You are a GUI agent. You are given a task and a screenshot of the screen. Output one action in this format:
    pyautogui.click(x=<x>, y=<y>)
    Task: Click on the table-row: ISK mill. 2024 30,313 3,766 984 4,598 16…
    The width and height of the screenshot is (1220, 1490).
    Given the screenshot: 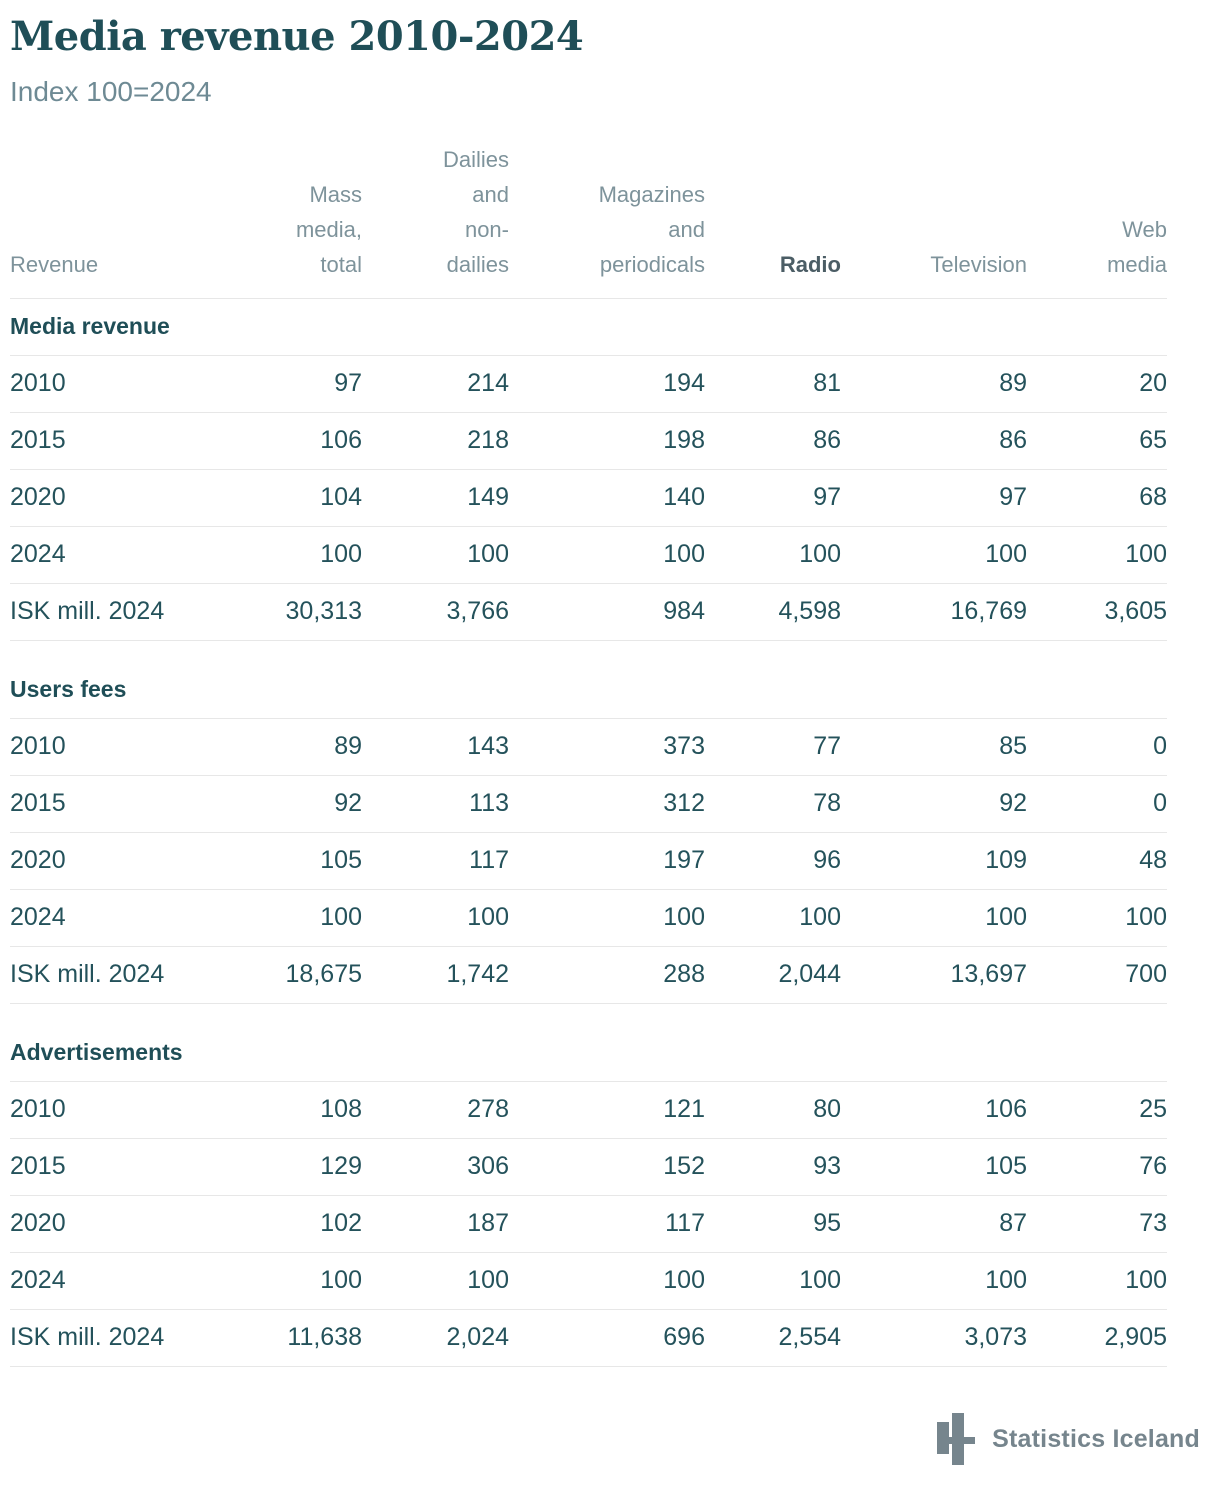 What is the action you would take?
    pyautogui.click(x=588, y=612)
    